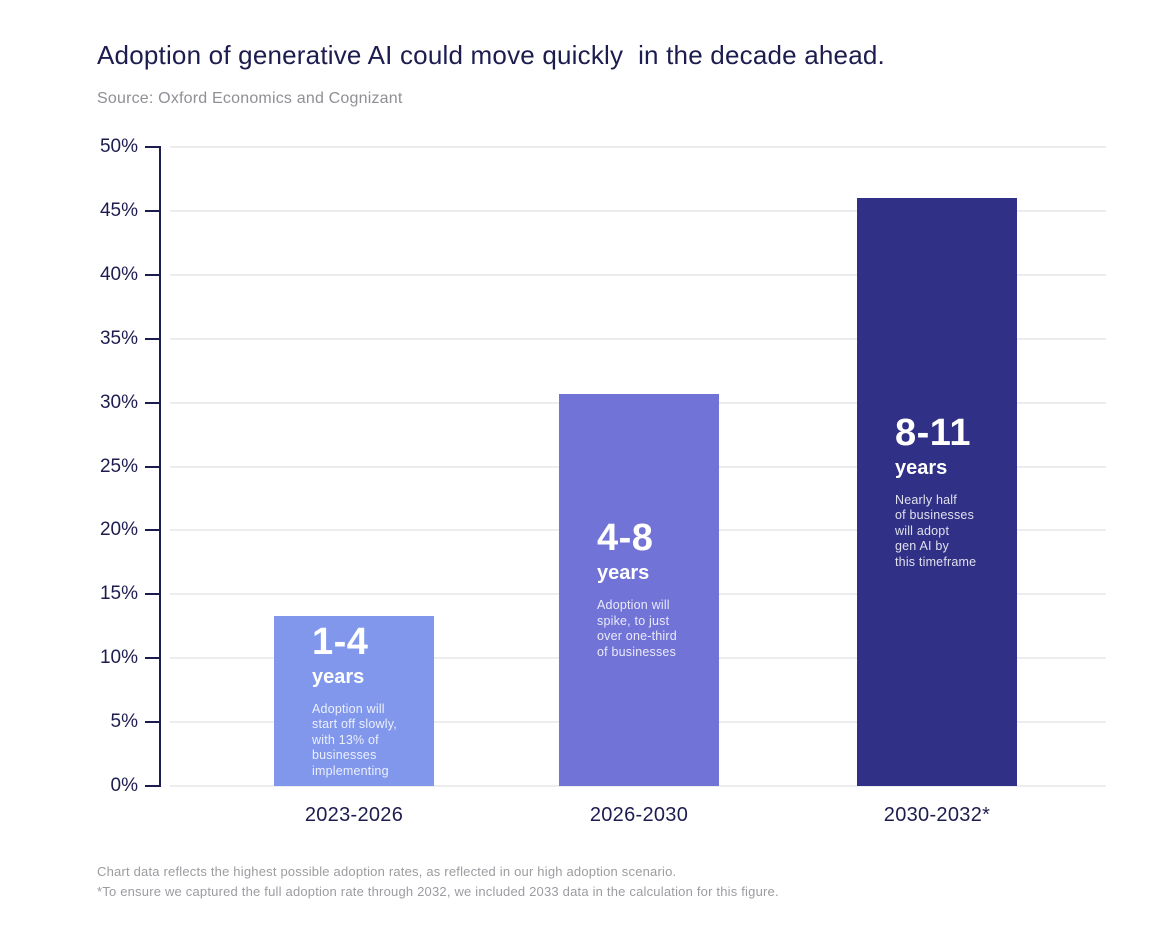 This screenshot has height=940, width=1152. What do you see at coordinates (160, 466) in the screenshot?
I see `y-axis-line` at bounding box center [160, 466].